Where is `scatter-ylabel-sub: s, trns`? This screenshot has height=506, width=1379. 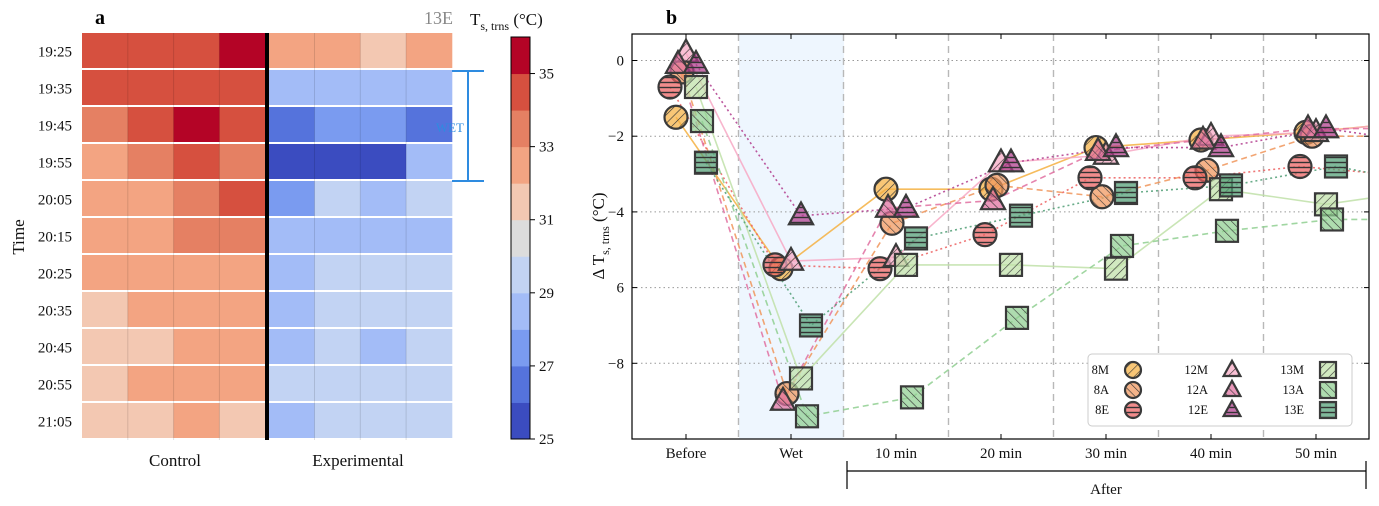
scatter-ylabel-sub: s, trns is located at coordinates (605, 240).